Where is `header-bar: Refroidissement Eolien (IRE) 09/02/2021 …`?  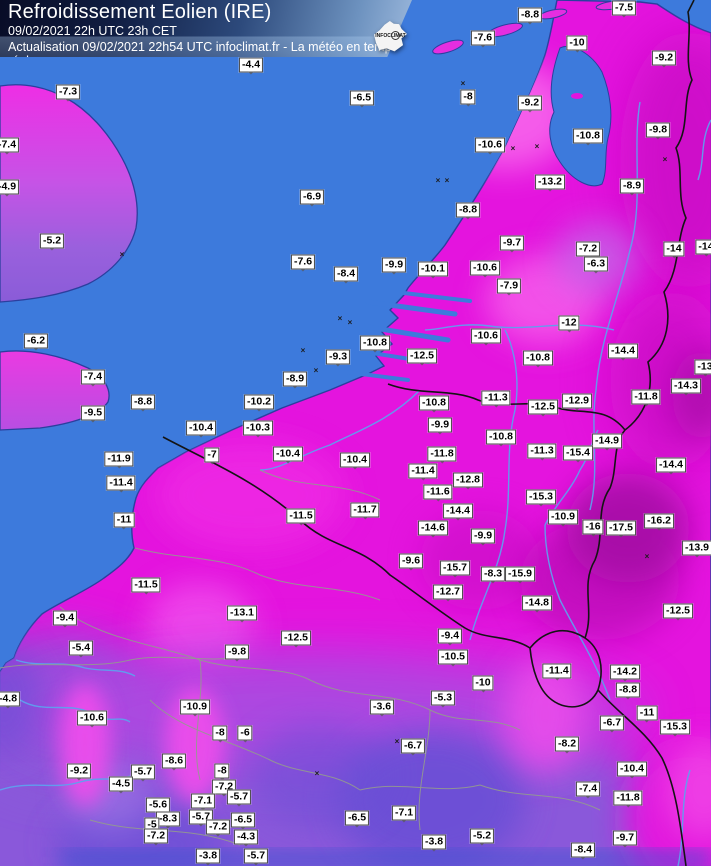 header-bar: Refroidissement Eolien (IRE) 09/02/2021 … is located at coordinates (206, 28).